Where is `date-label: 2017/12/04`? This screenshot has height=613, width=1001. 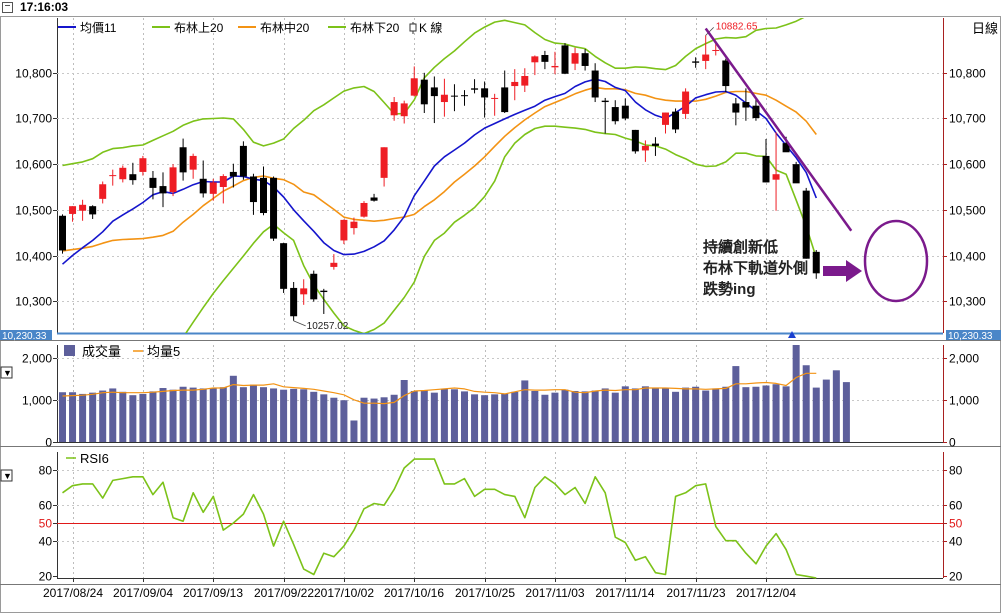 date-label: 2017/12/04 is located at coordinates (766, 593).